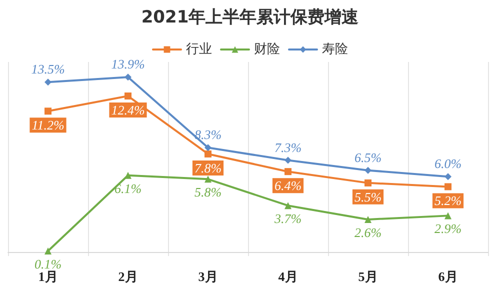 This screenshot has height=290, width=500. Describe the element at coordinates (448, 276) in the screenshot. I see `x-tick-label: 6月` at that location.